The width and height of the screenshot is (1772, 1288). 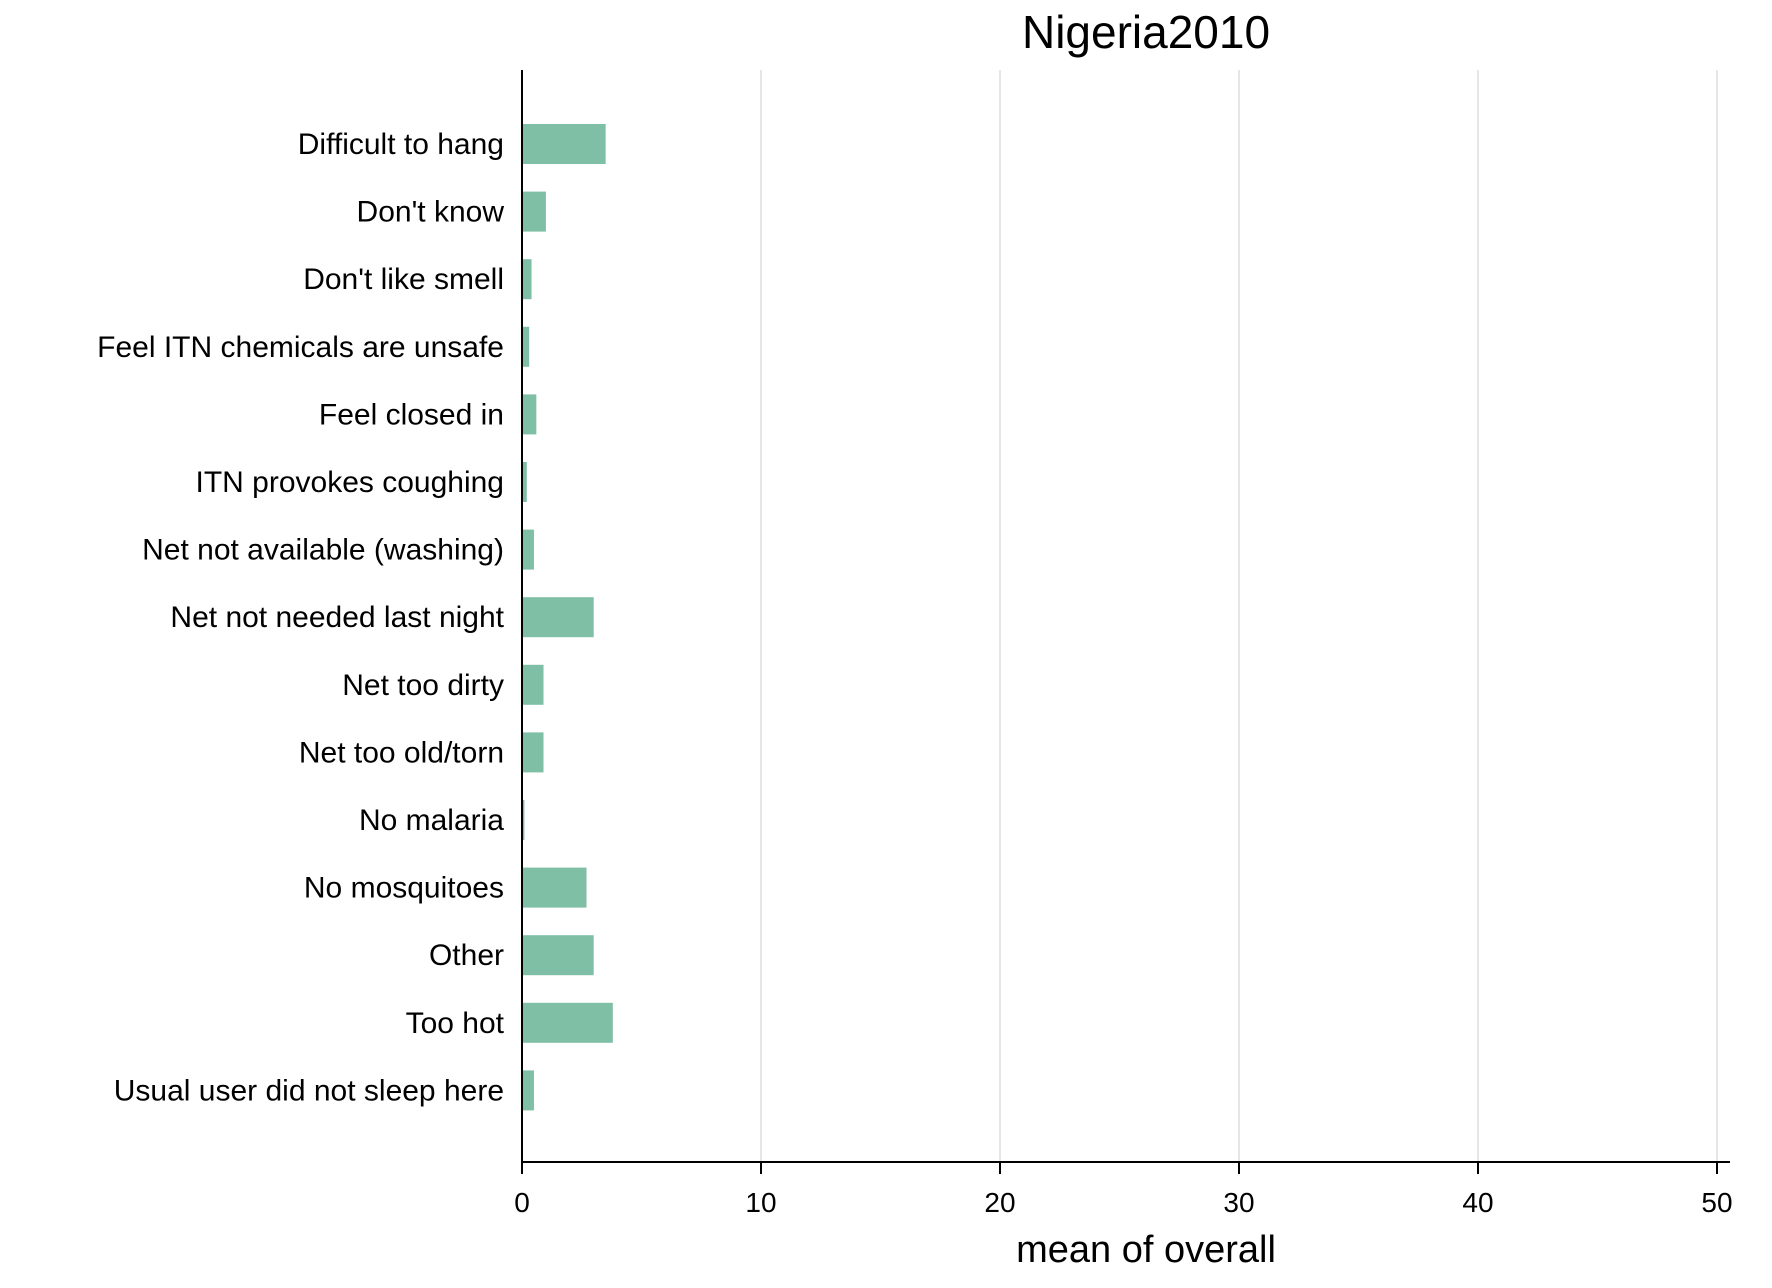 What do you see at coordinates (323, 550) in the screenshot?
I see `category-label: Net not available (washing)` at bounding box center [323, 550].